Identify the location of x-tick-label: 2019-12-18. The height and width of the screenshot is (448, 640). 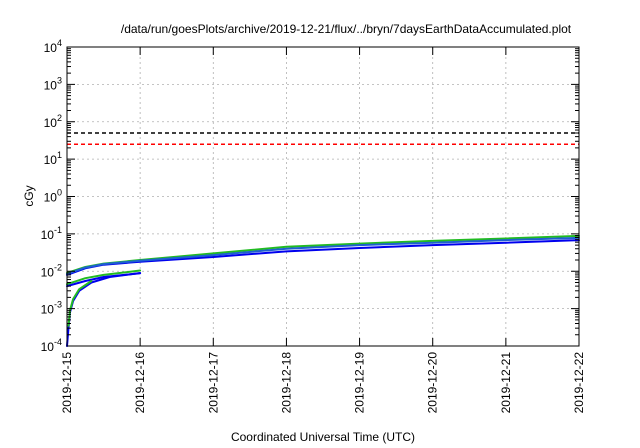
(286, 383).